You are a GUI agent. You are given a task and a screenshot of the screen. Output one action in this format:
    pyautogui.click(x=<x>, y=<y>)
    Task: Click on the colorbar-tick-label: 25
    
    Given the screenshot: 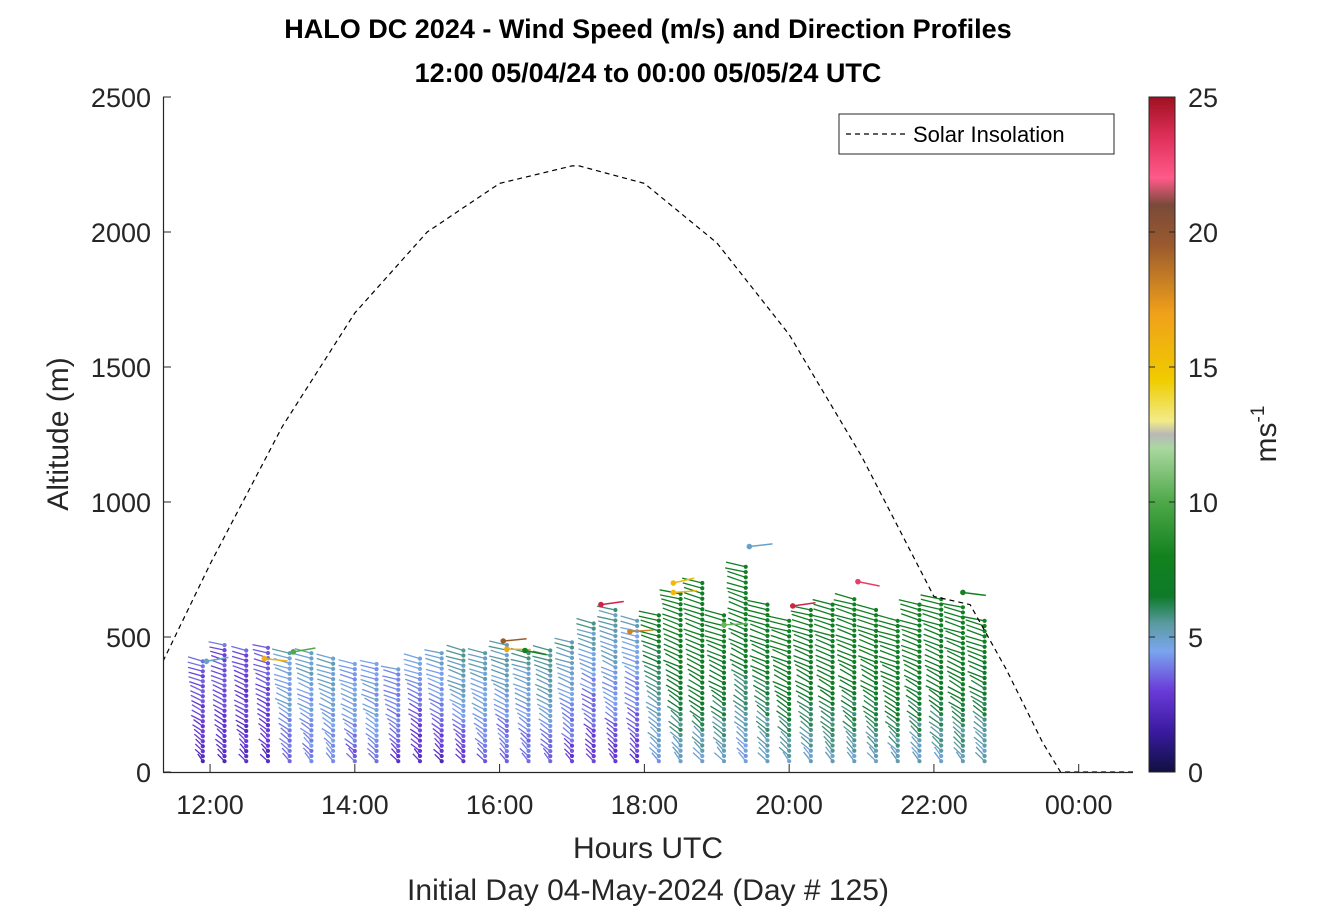 What is the action you would take?
    pyautogui.click(x=1203, y=98)
    